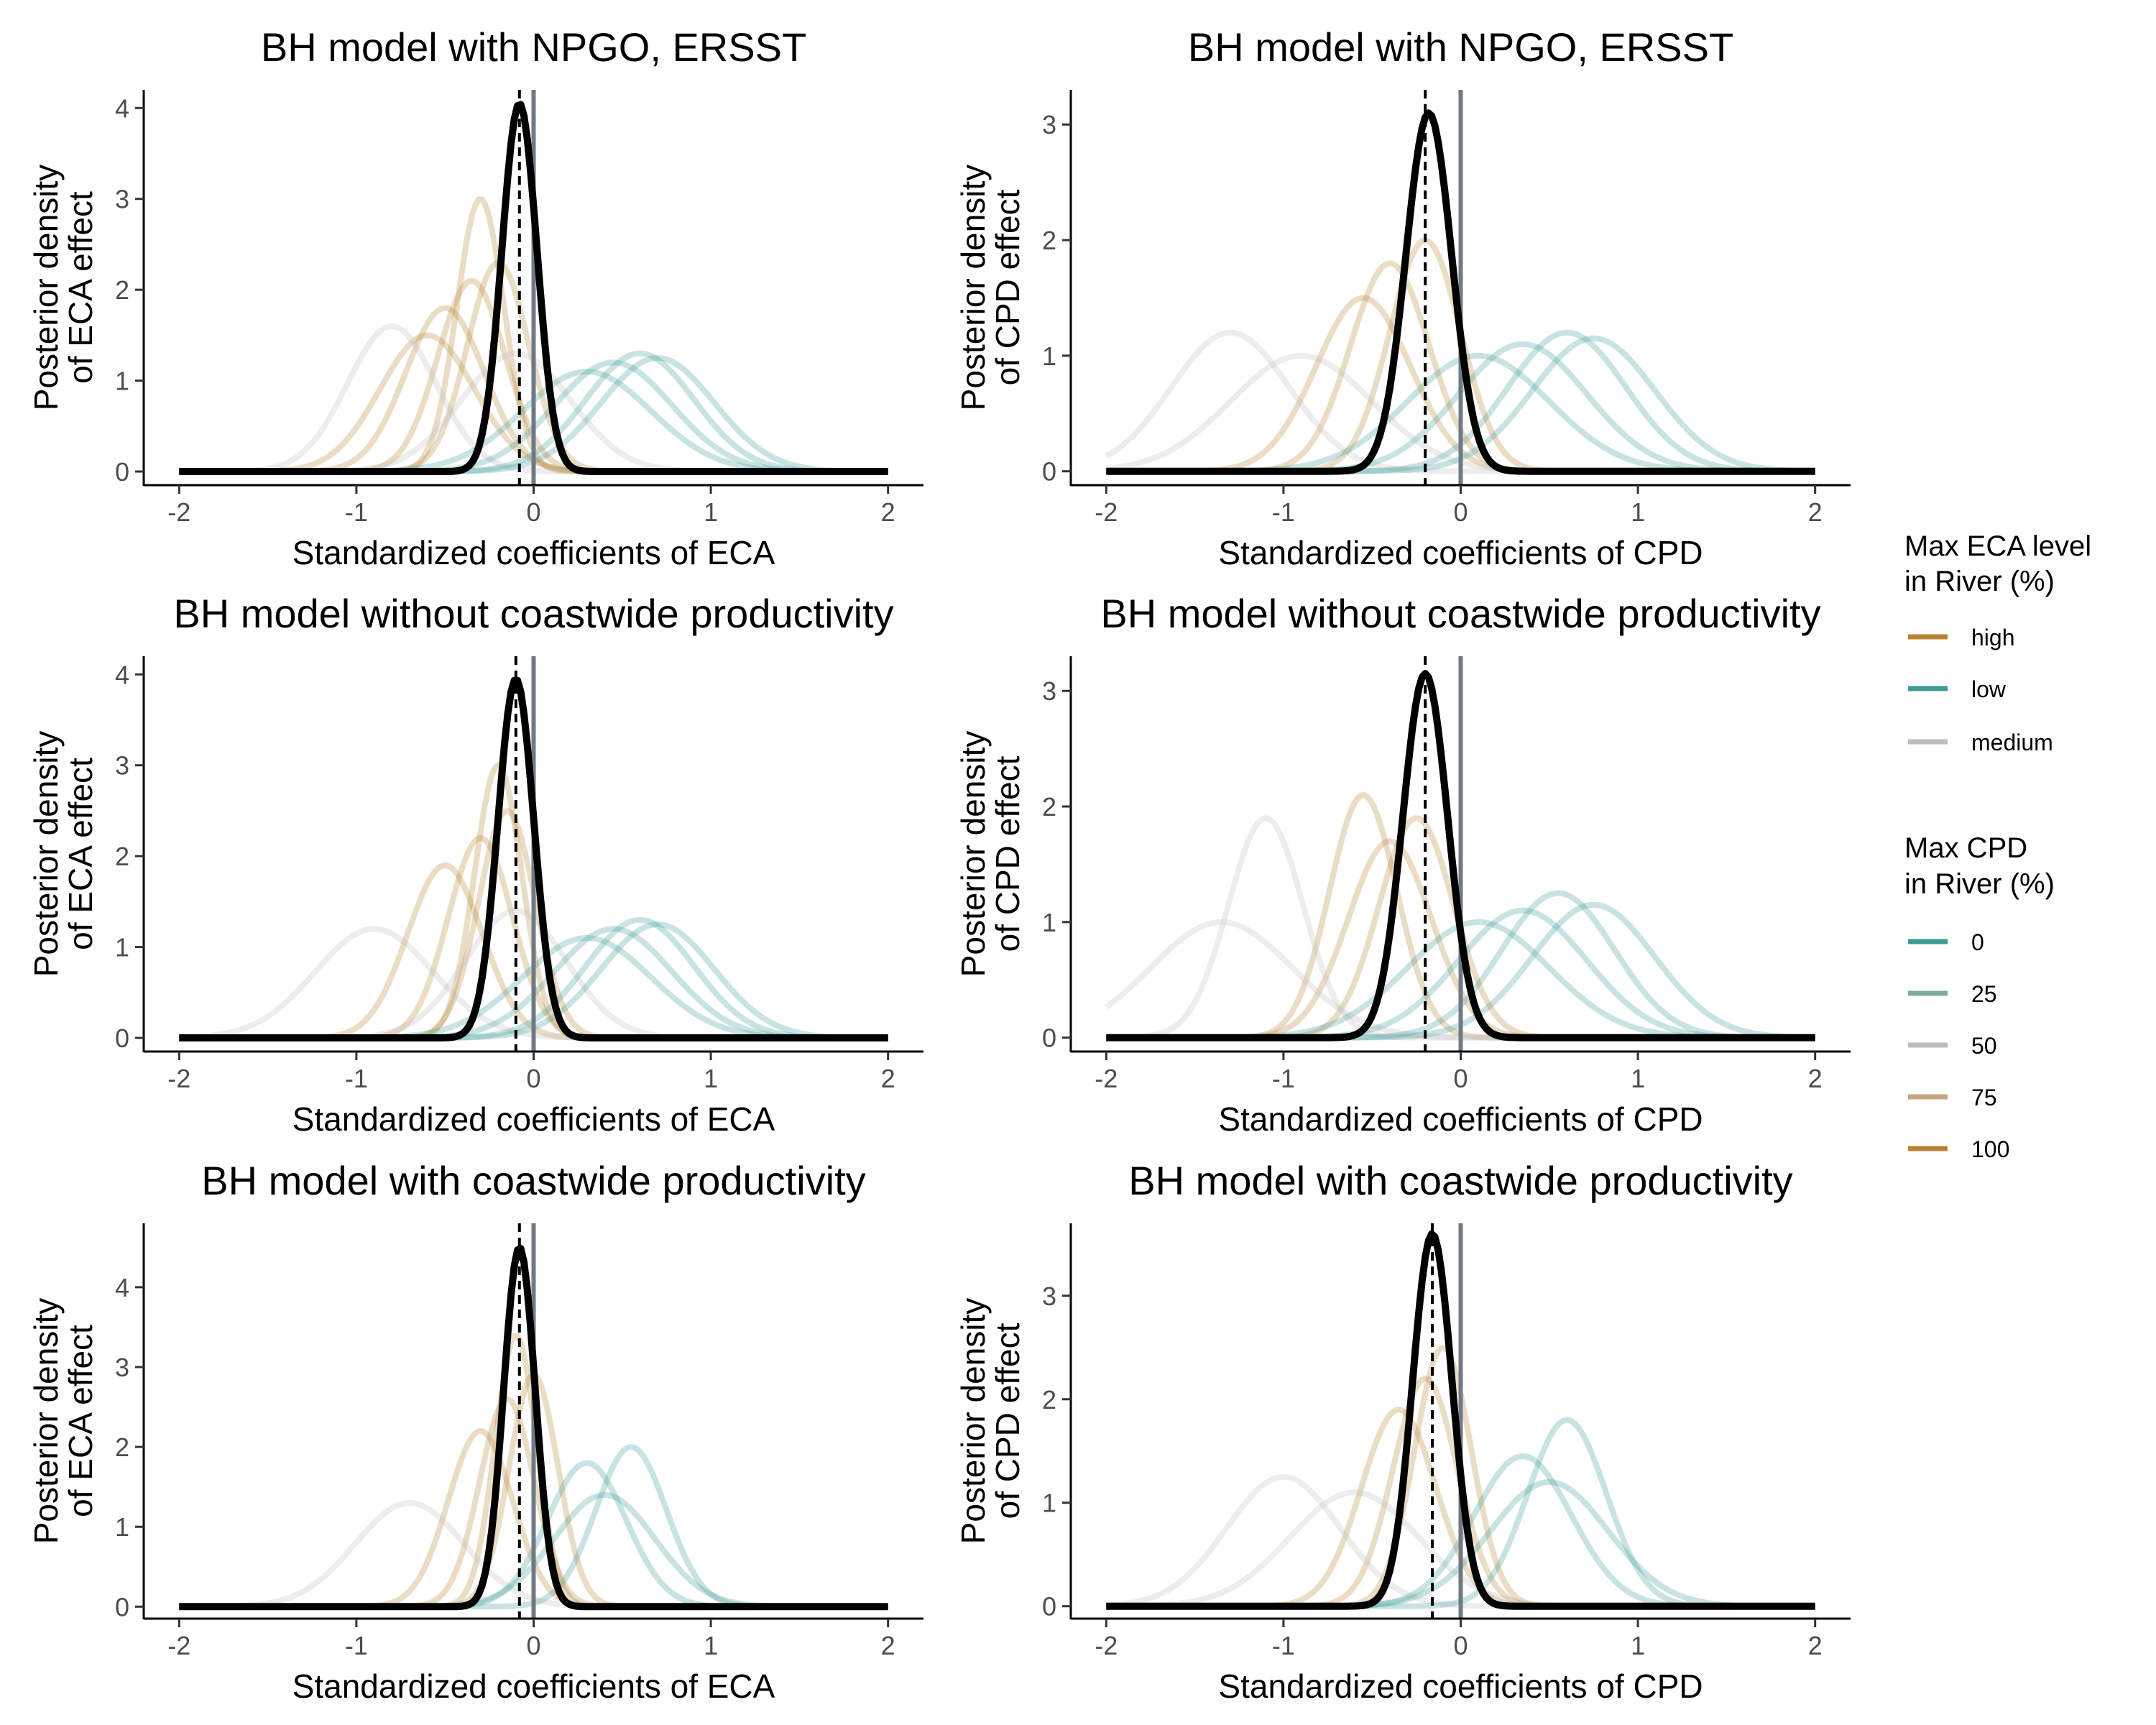 Image resolution: width=2156 pixels, height=1725 pixels. Describe the element at coordinates (1998, 546) in the screenshot. I see `legend-eca-title-line1: Max ECA level` at that location.